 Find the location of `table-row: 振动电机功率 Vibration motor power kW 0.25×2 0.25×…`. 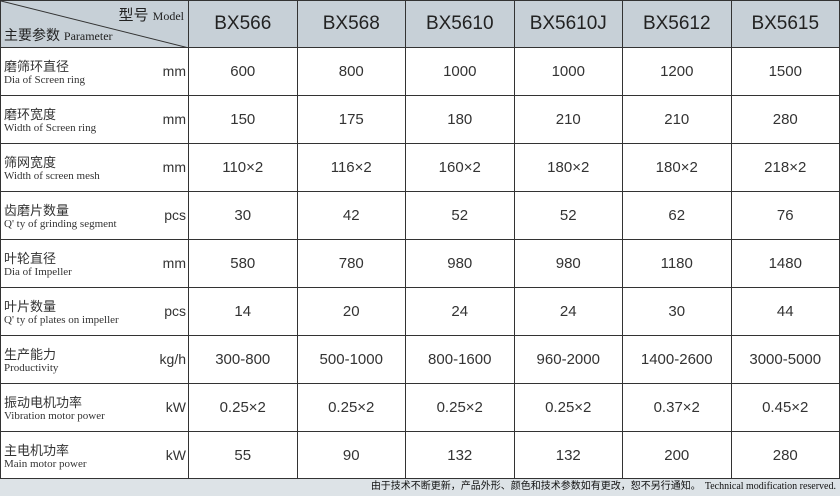

table-row: 振动电机功率 Vibration motor power kW 0.25×2 0.25×… is located at coordinates (420, 407).